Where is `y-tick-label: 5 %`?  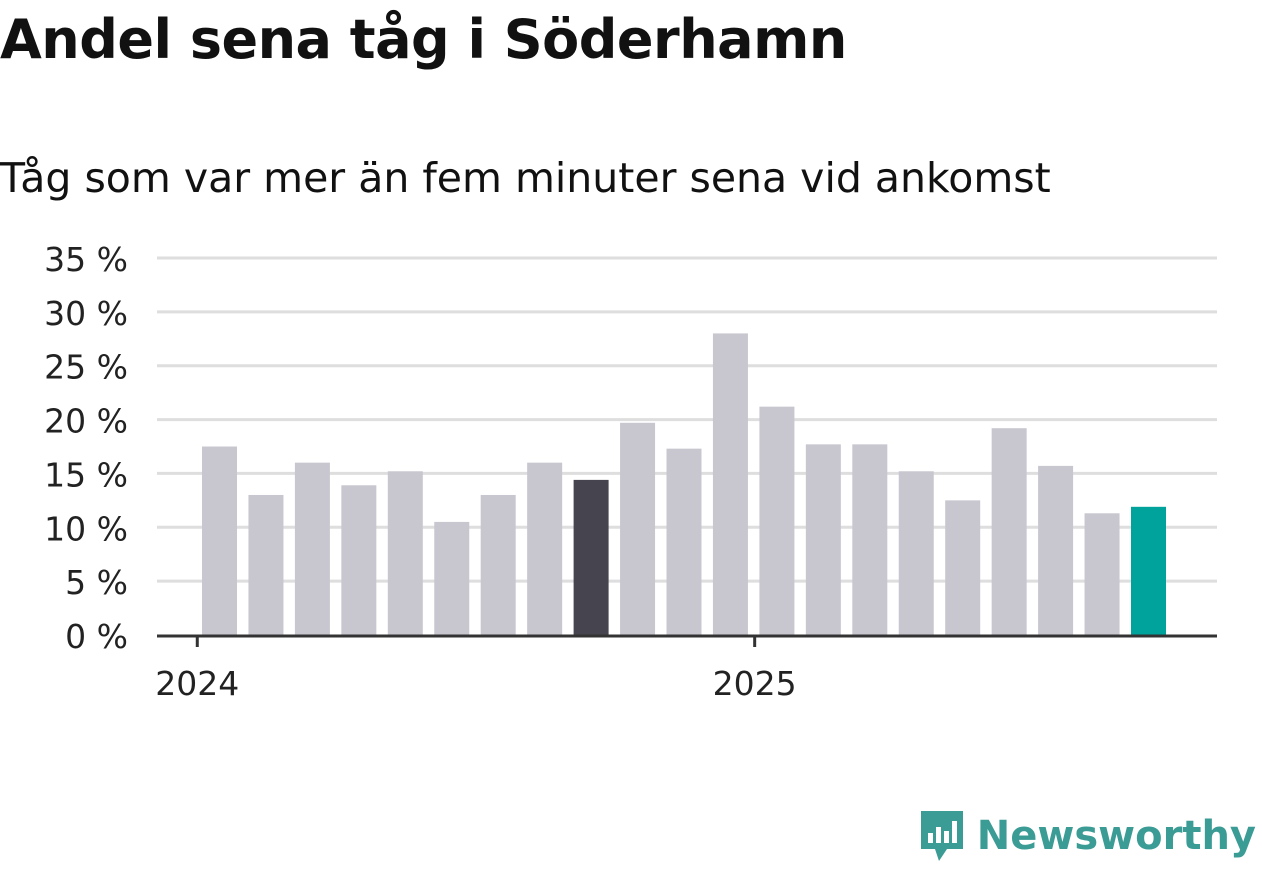
y-tick-label: 5 % is located at coordinates (96, 582).